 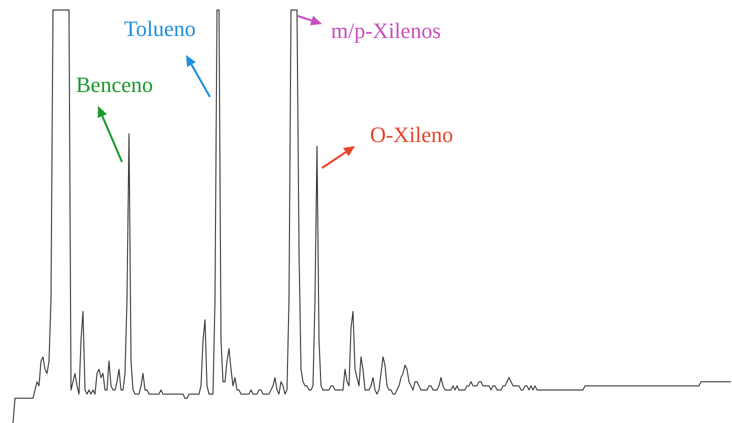 What do you see at coordinates (114, 84) in the screenshot?
I see `annotation: Benceno` at bounding box center [114, 84].